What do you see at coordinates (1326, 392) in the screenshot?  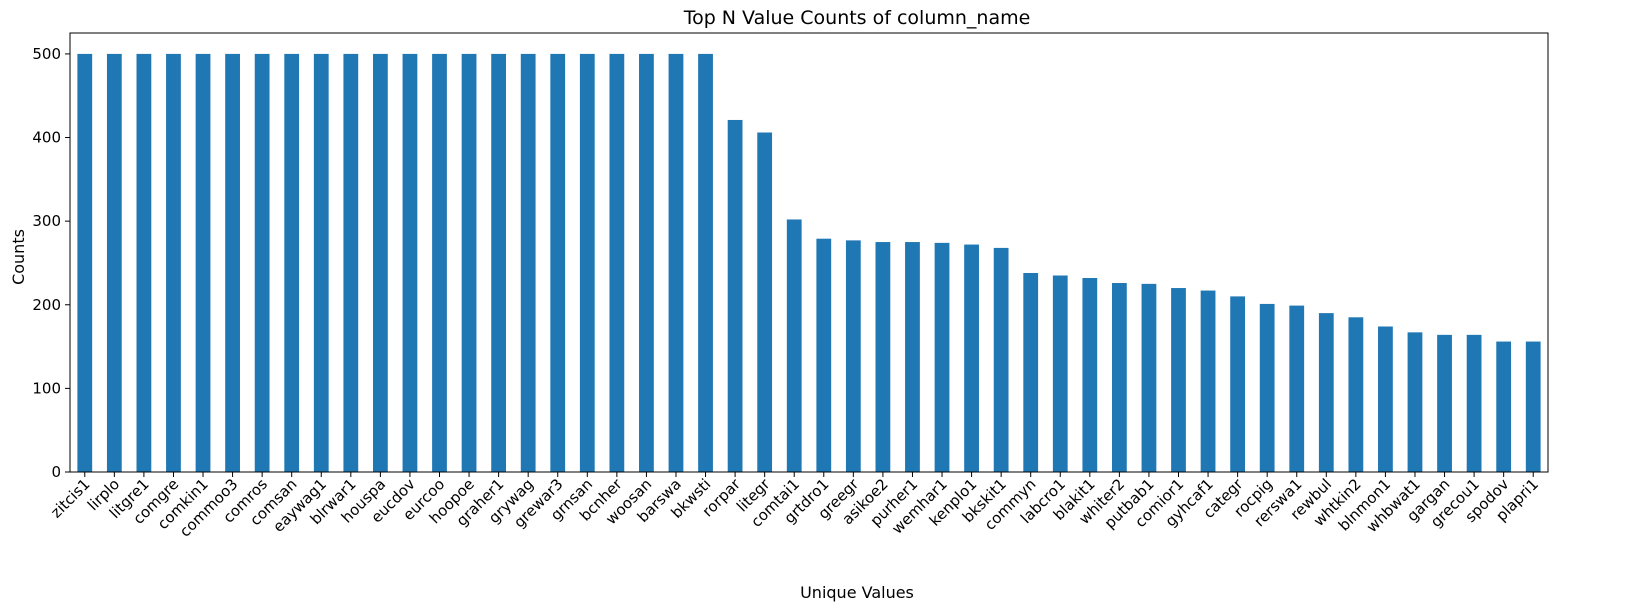 I see `bar-rewbul` at bounding box center [1326, 392].